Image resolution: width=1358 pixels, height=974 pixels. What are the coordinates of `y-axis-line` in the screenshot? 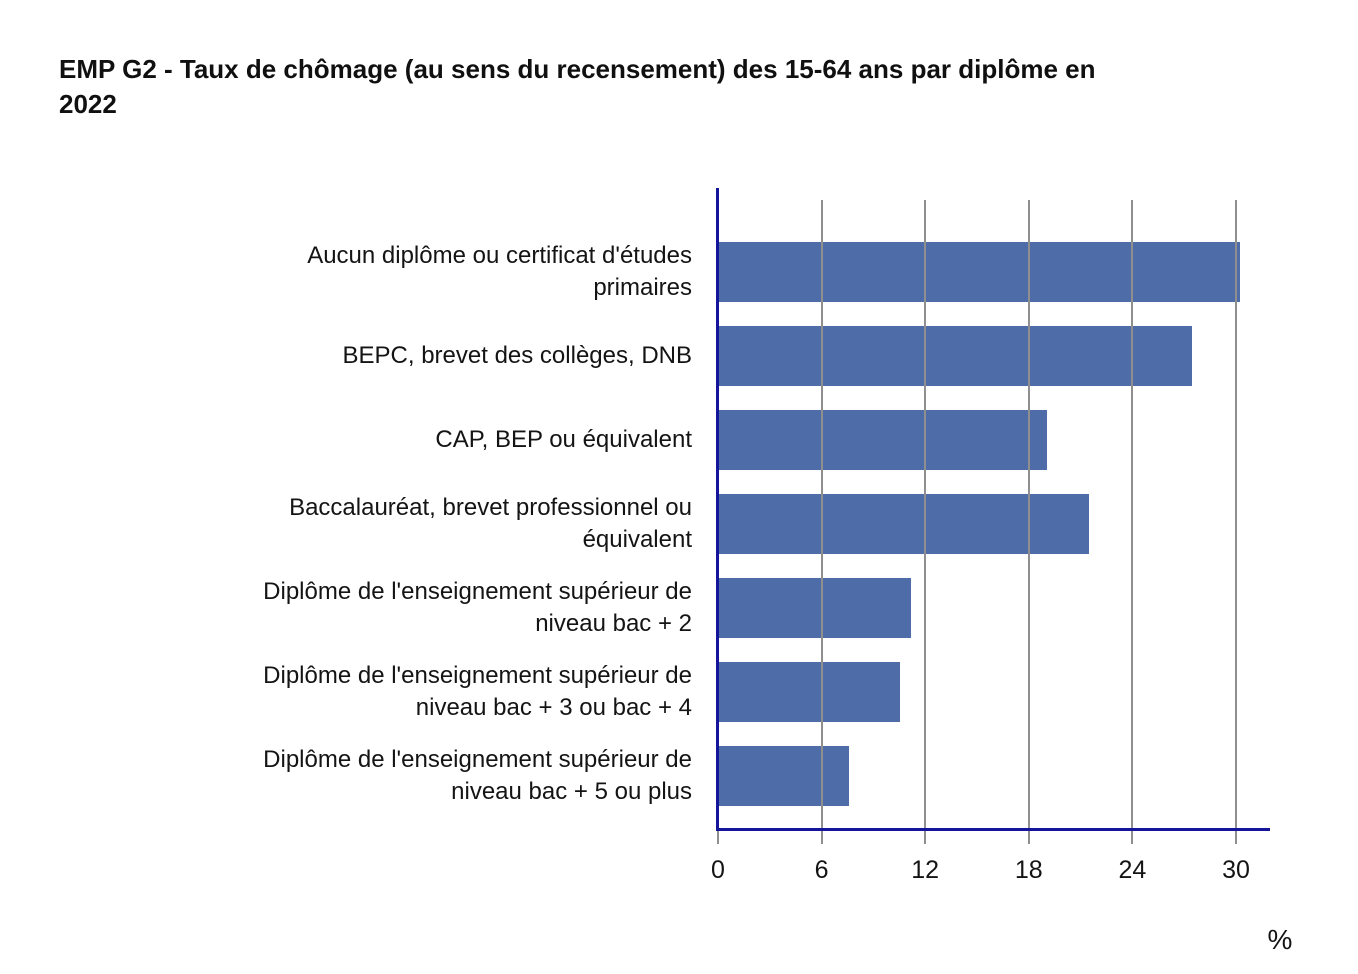 It's located at (717, 509).